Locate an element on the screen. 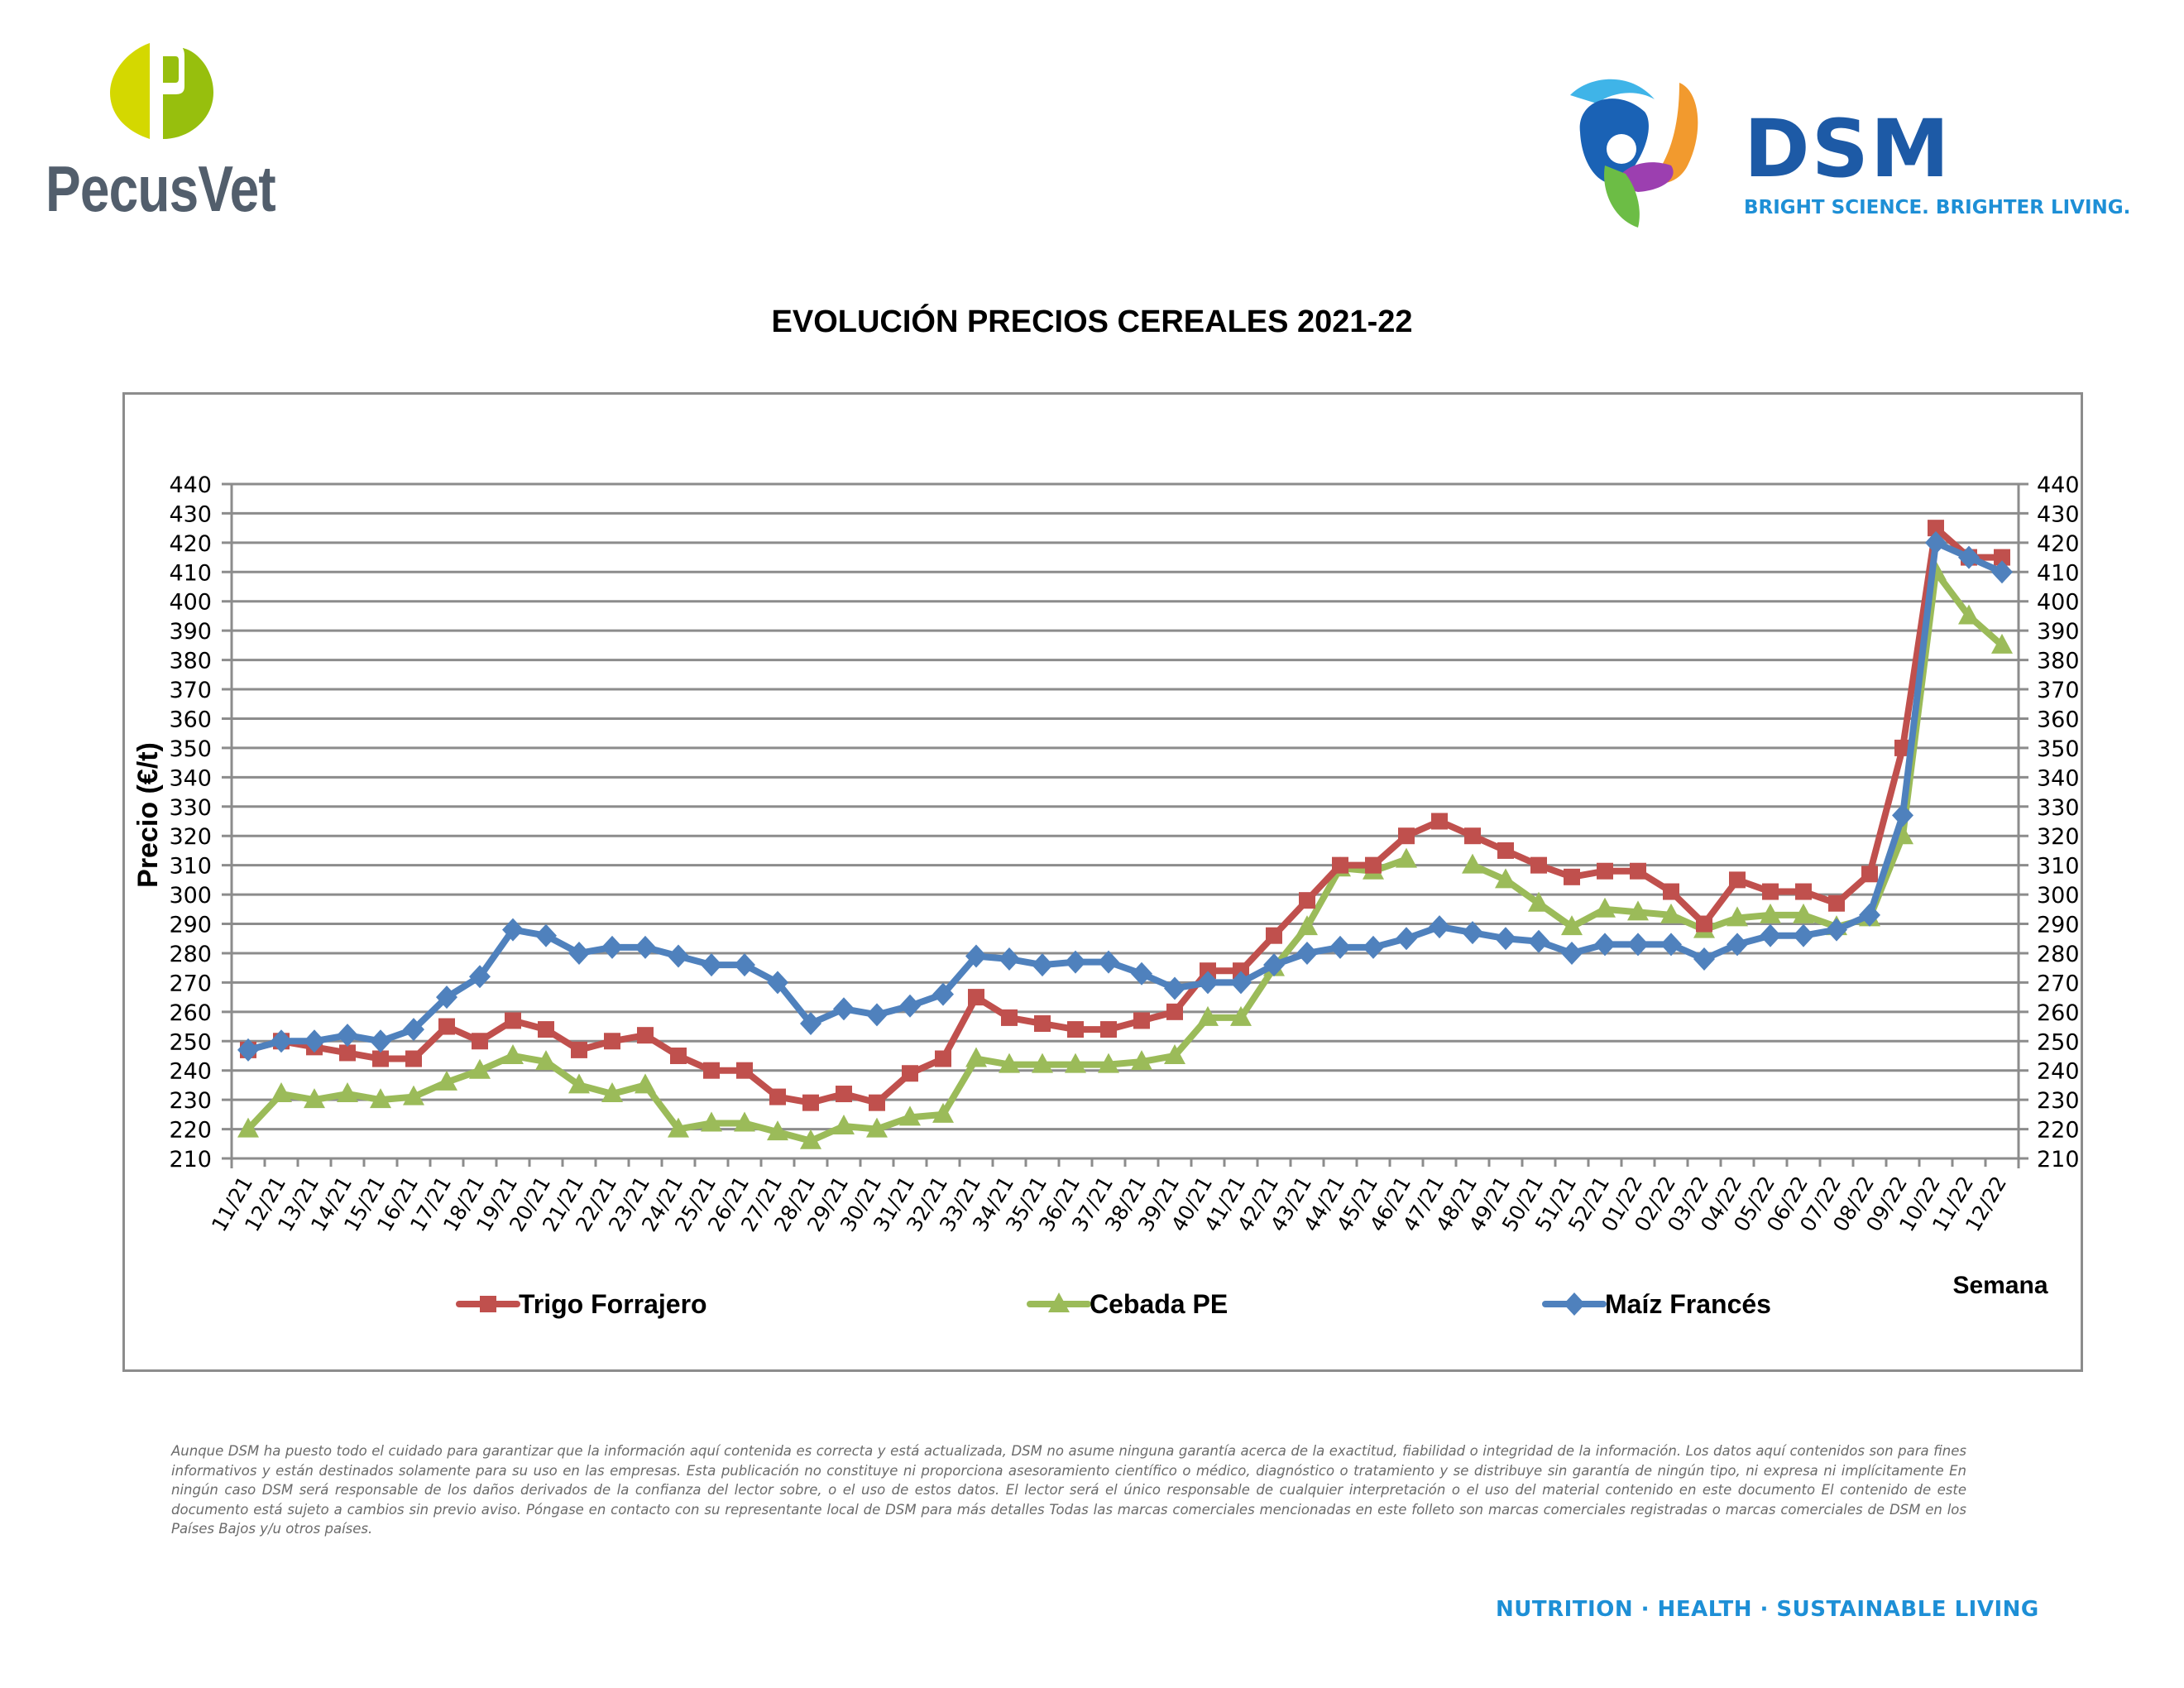  y-tick-label-left: 260 is located at coordinates (190, 1013).